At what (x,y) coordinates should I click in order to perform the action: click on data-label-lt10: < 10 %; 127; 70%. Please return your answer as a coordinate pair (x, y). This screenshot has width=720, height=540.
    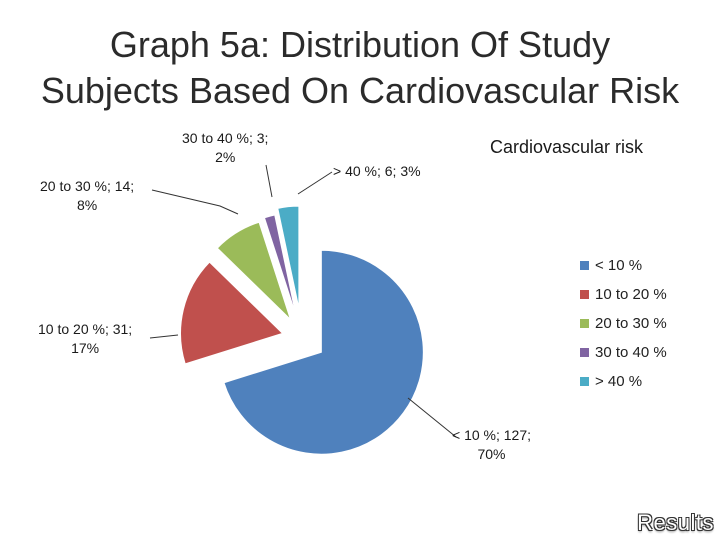
    Looking at the image, I should click on (492, 444).